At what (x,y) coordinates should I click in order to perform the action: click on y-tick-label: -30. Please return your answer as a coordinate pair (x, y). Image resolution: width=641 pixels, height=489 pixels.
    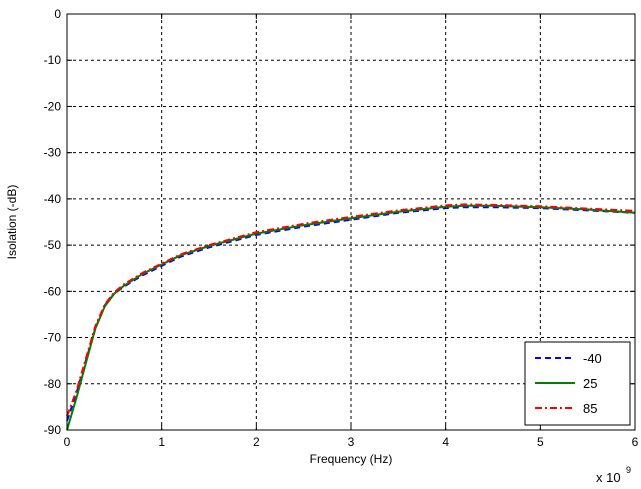
    Looking at the image, I should click on (53, 153).